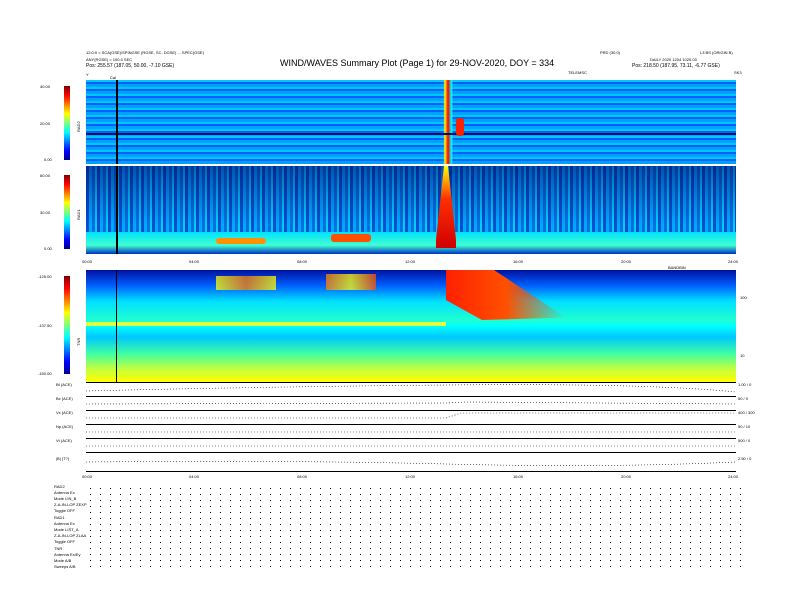 This screenshot has width=792, height=612. Describe the element at coordinates (45, 212) in the screenshot. I see `rad1-tick-mid: 30.00` at that location.